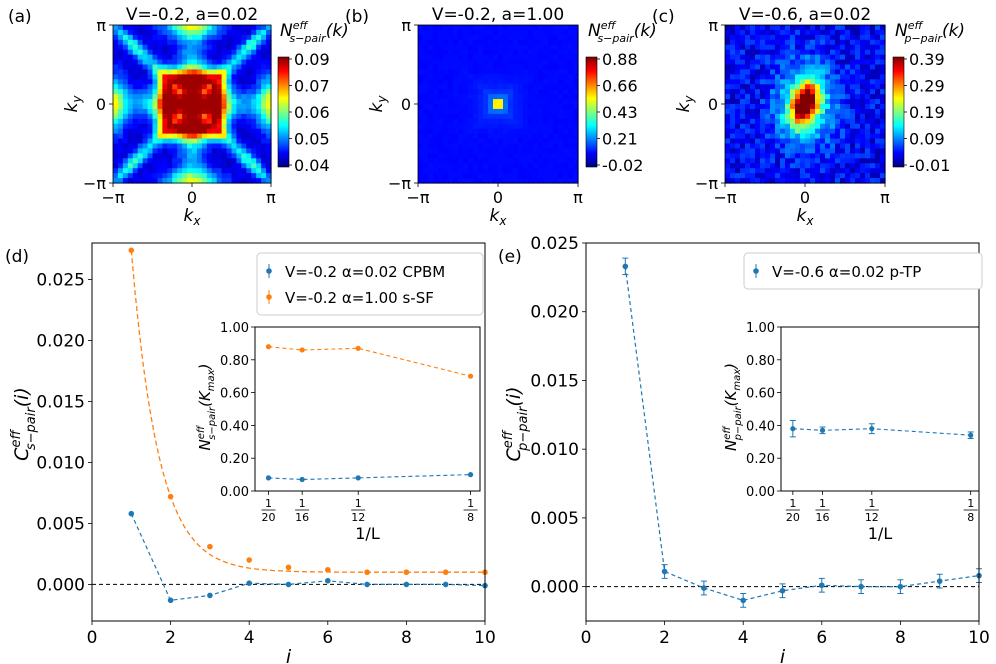 This screenshot has height=664, width=996. What do you see at coordinates (249, 638) in the screenshot?
I see `x-tick-label: 4` at bounding box center [249, 638].